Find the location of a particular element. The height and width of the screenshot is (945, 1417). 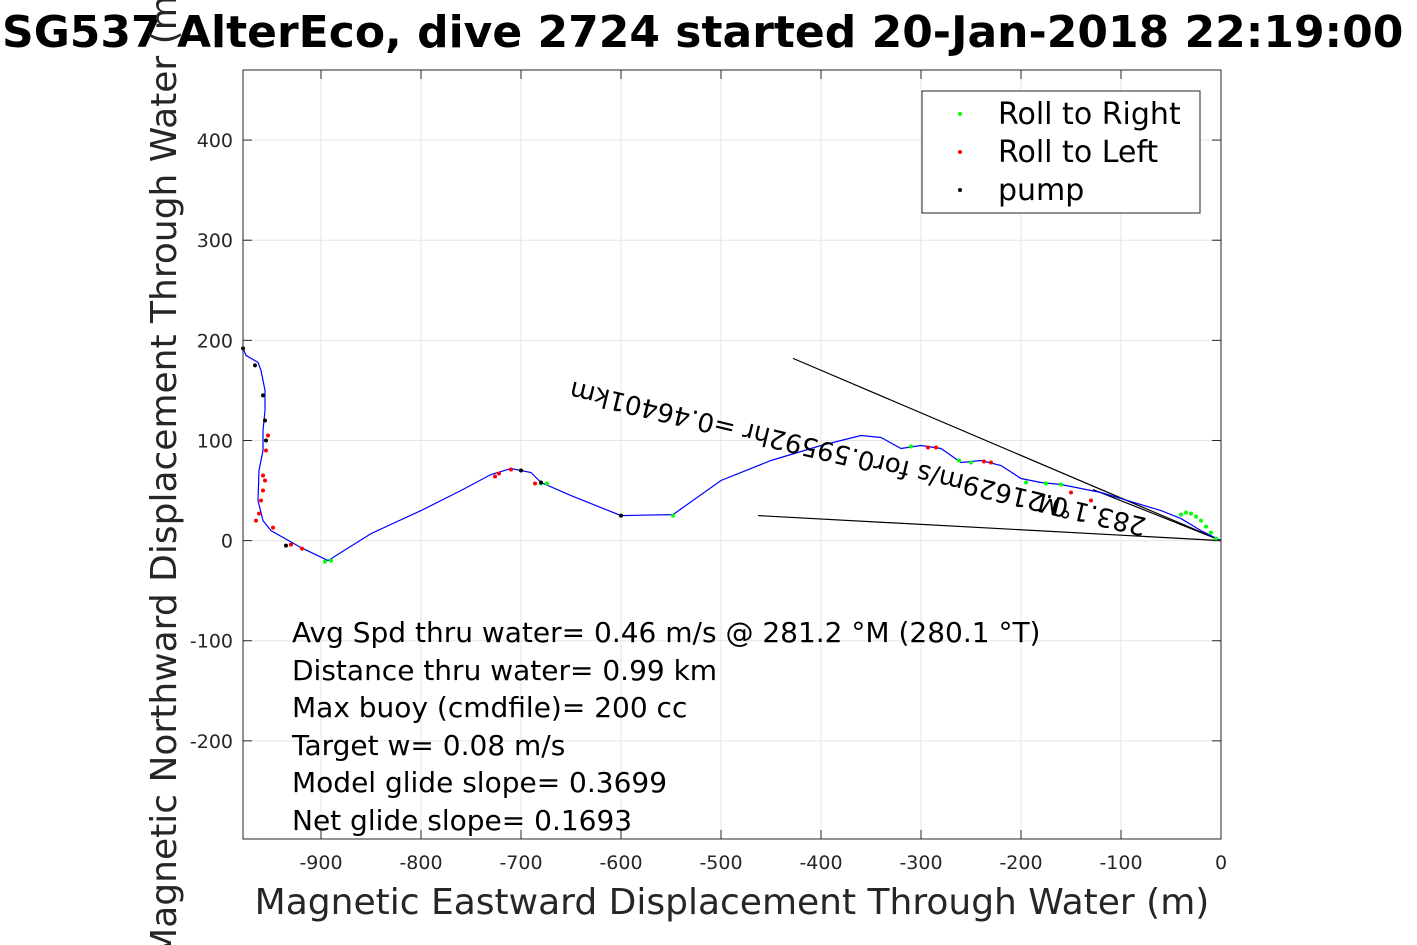

x-tick-label: -600 is located at coordinates (620, 863).